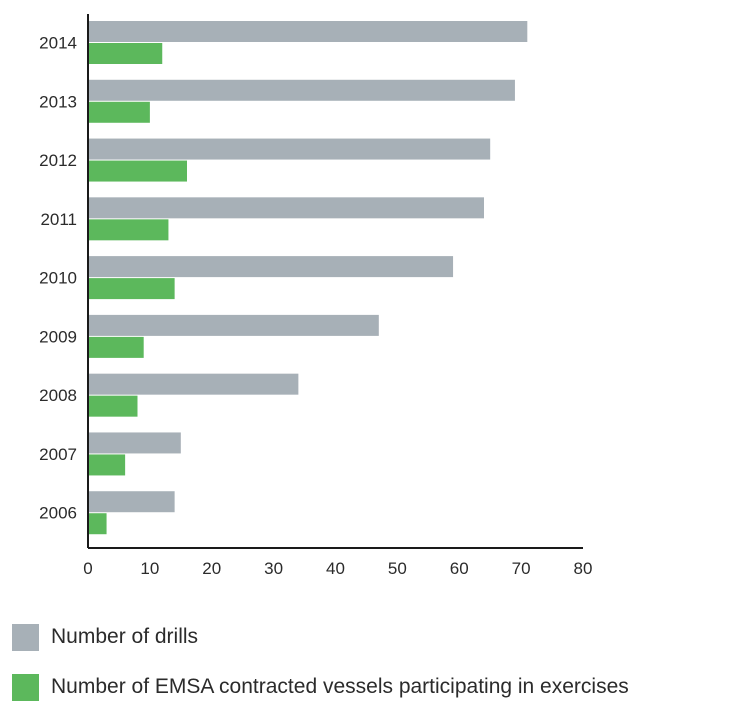 The width and height of the screenshot is (731, 722). I want to click on bar-vessels-2010, so click(131, 289).